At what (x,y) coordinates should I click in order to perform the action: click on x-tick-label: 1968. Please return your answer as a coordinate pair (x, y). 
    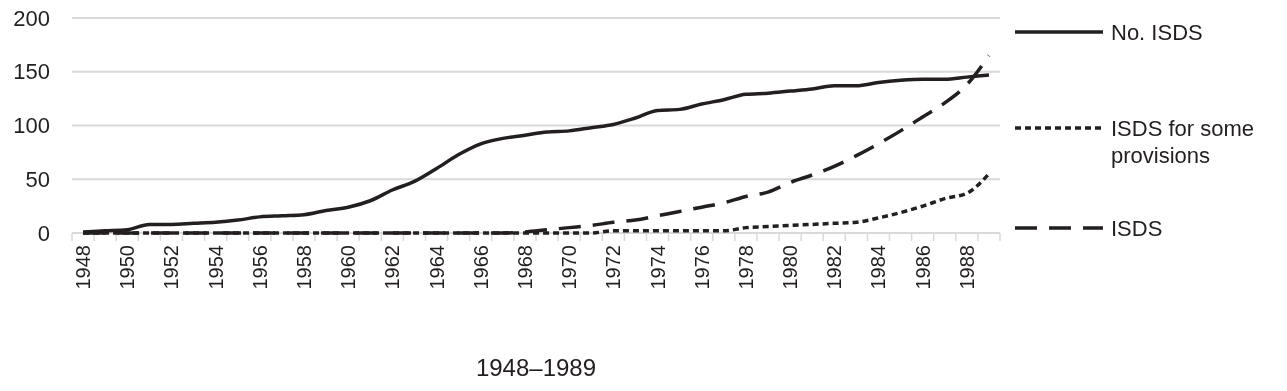
    Looking at the image, I should click on (524, 267).